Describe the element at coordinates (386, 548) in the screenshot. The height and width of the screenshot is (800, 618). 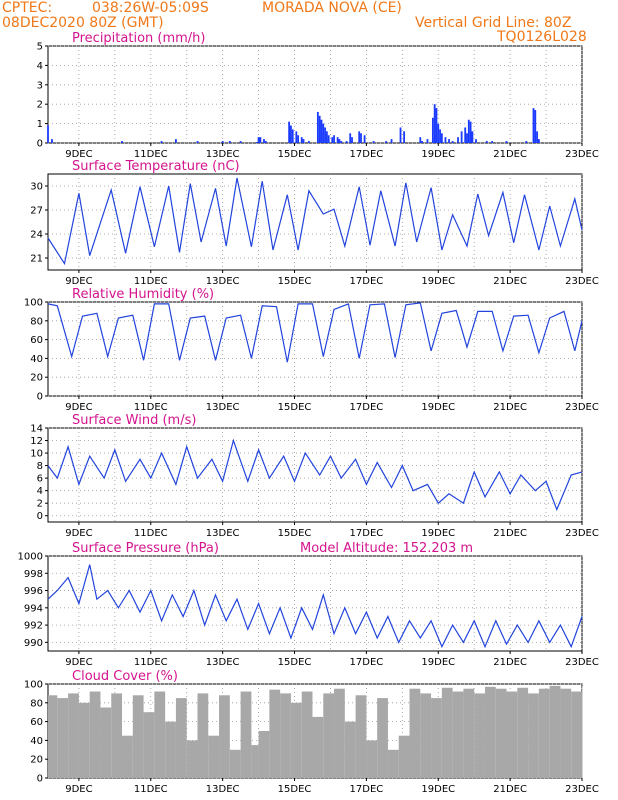
I see `panel-annotation: Model Altitude: 152.203 m` at that location.